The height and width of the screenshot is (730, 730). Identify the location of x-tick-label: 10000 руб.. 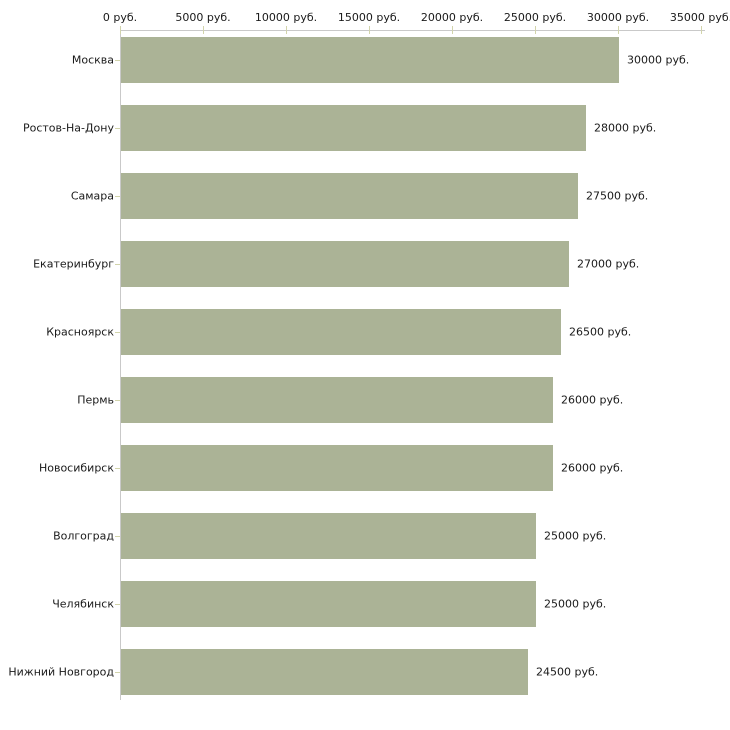
(286, 17).